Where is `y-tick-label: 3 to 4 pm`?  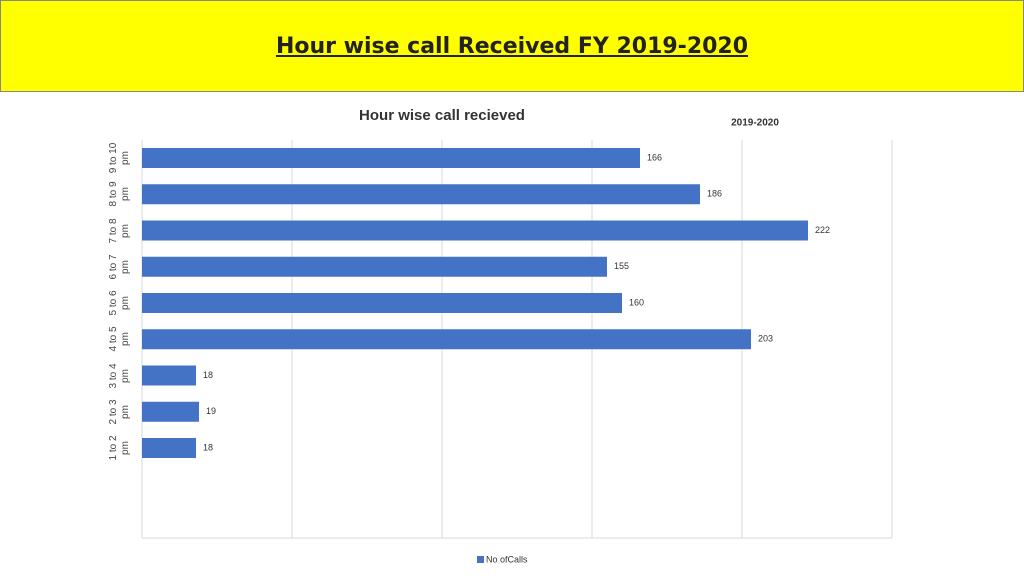 y-tick-label: 3 to 4 pm is located at coordinates (119, 375).